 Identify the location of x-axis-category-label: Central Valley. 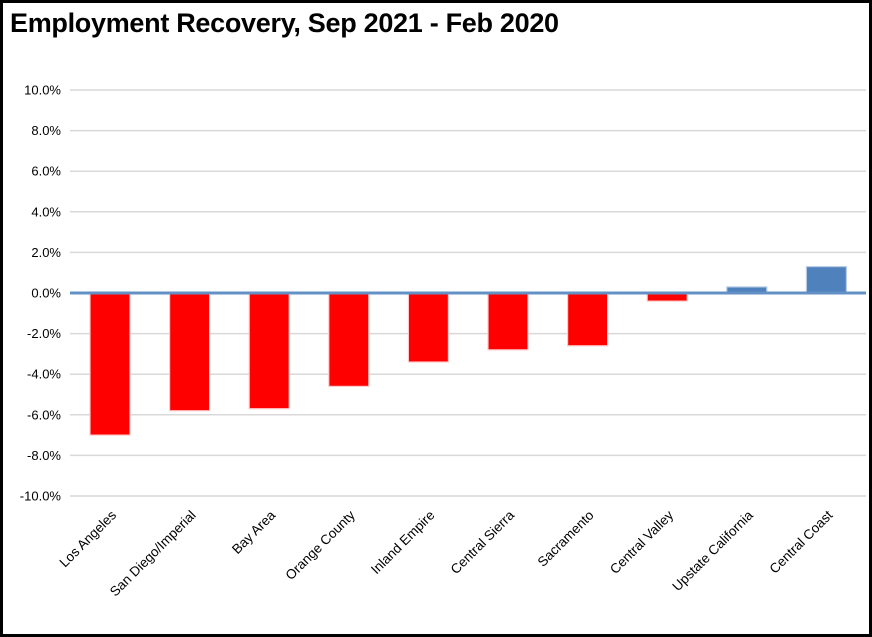
(641, 541).